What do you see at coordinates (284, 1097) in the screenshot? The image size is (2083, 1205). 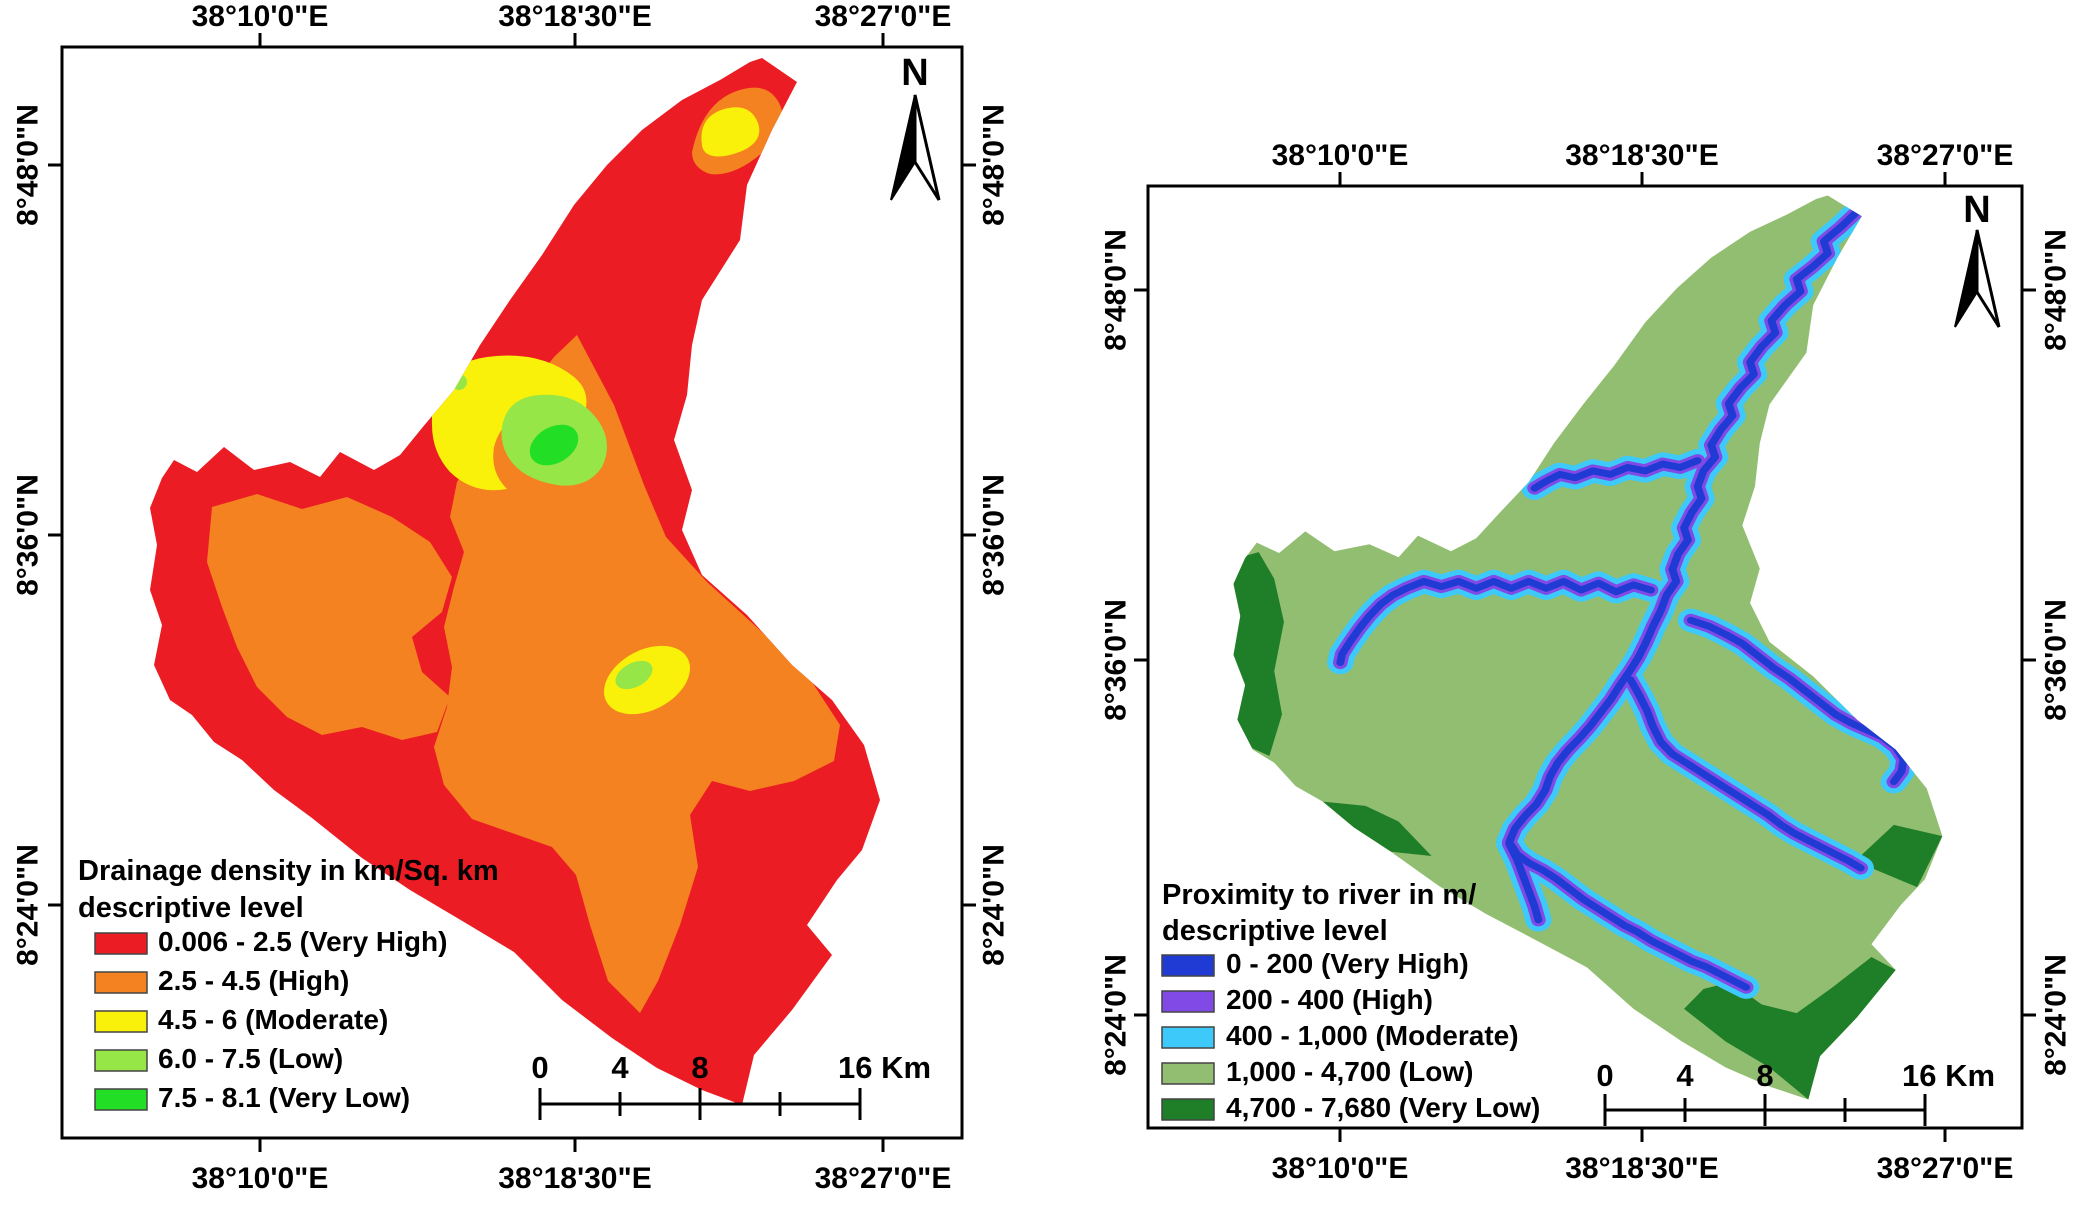 I see `legend-item-label: 7.5 - 8.1 (Very Low)` at bounding box center [284, 1097].